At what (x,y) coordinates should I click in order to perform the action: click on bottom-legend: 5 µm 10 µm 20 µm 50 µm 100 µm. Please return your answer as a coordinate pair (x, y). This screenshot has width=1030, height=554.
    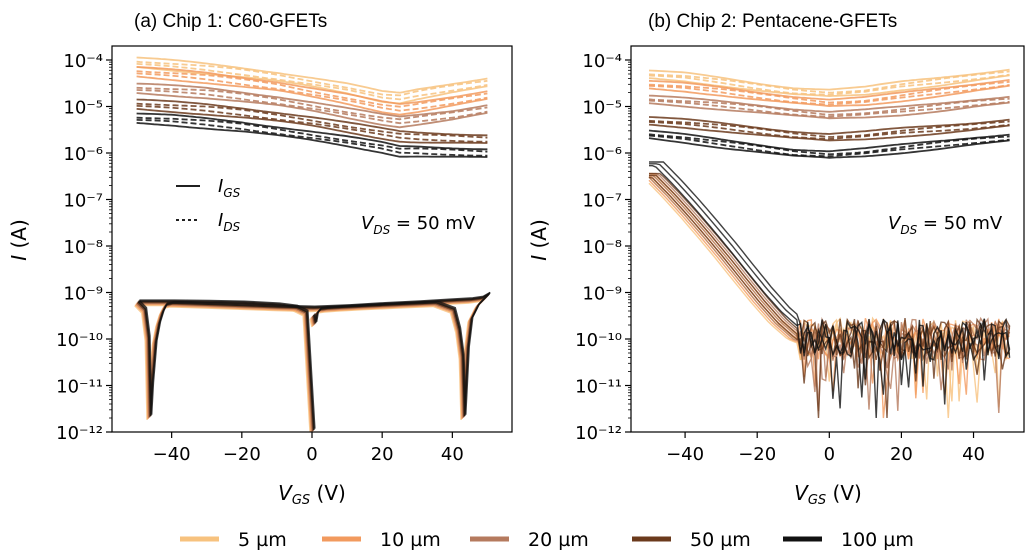
    Looking at the image, I should click on (547, 540).